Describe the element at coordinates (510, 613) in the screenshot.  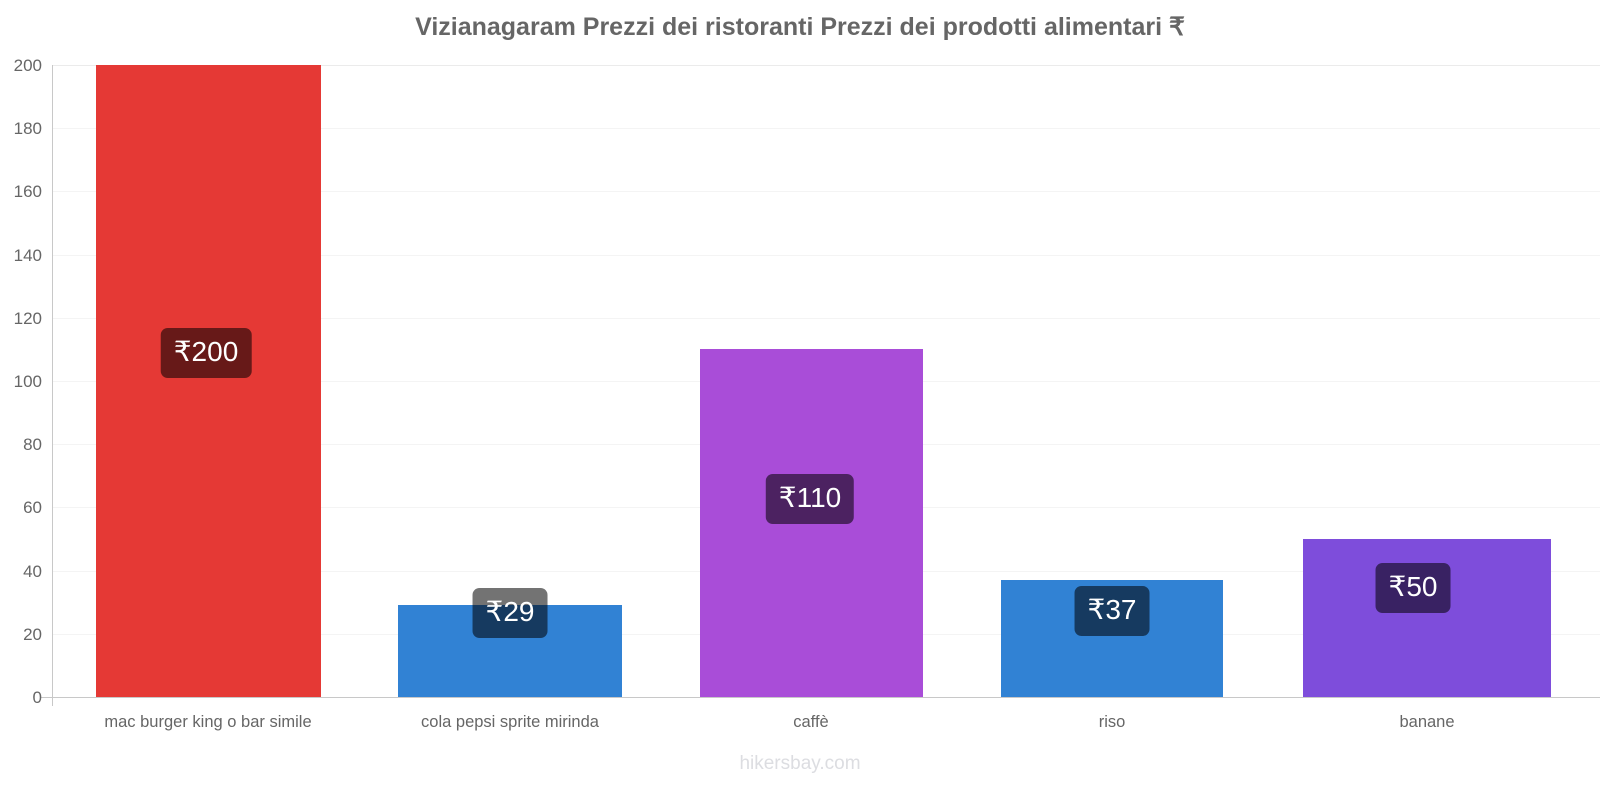
I see `bar-value-label-1: ₹29` at that location.